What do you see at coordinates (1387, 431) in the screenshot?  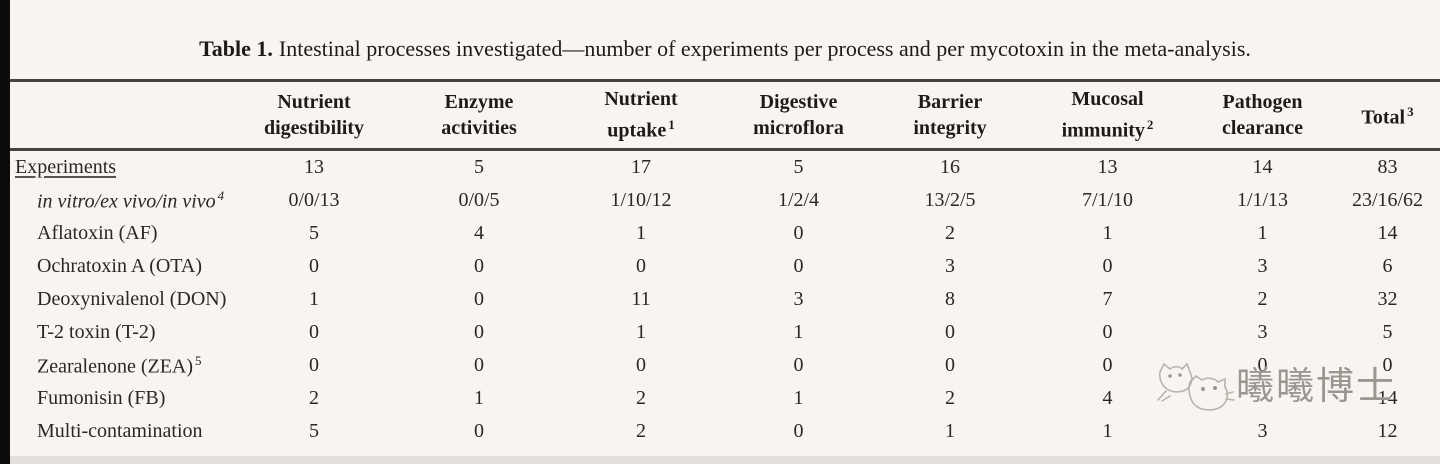 I see `table-cell: 12` at bounding box center [1387, 431].